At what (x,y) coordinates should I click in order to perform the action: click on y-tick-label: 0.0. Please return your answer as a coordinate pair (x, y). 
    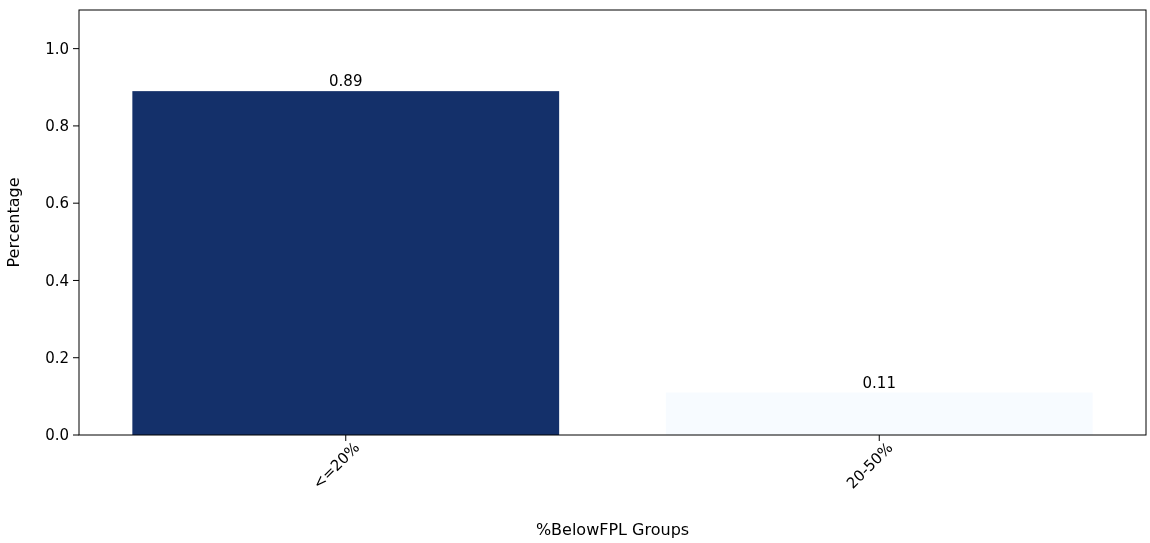
    Looking at the image, I should click on (57, 435).